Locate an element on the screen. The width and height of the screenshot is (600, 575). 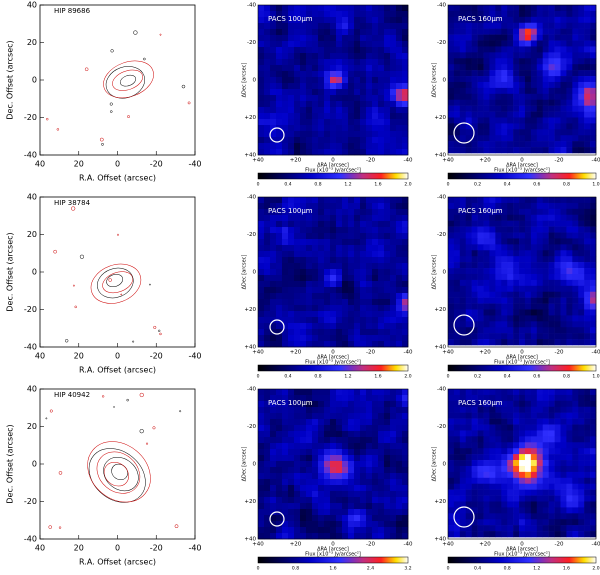
contour is located at coordinates (119, 472).